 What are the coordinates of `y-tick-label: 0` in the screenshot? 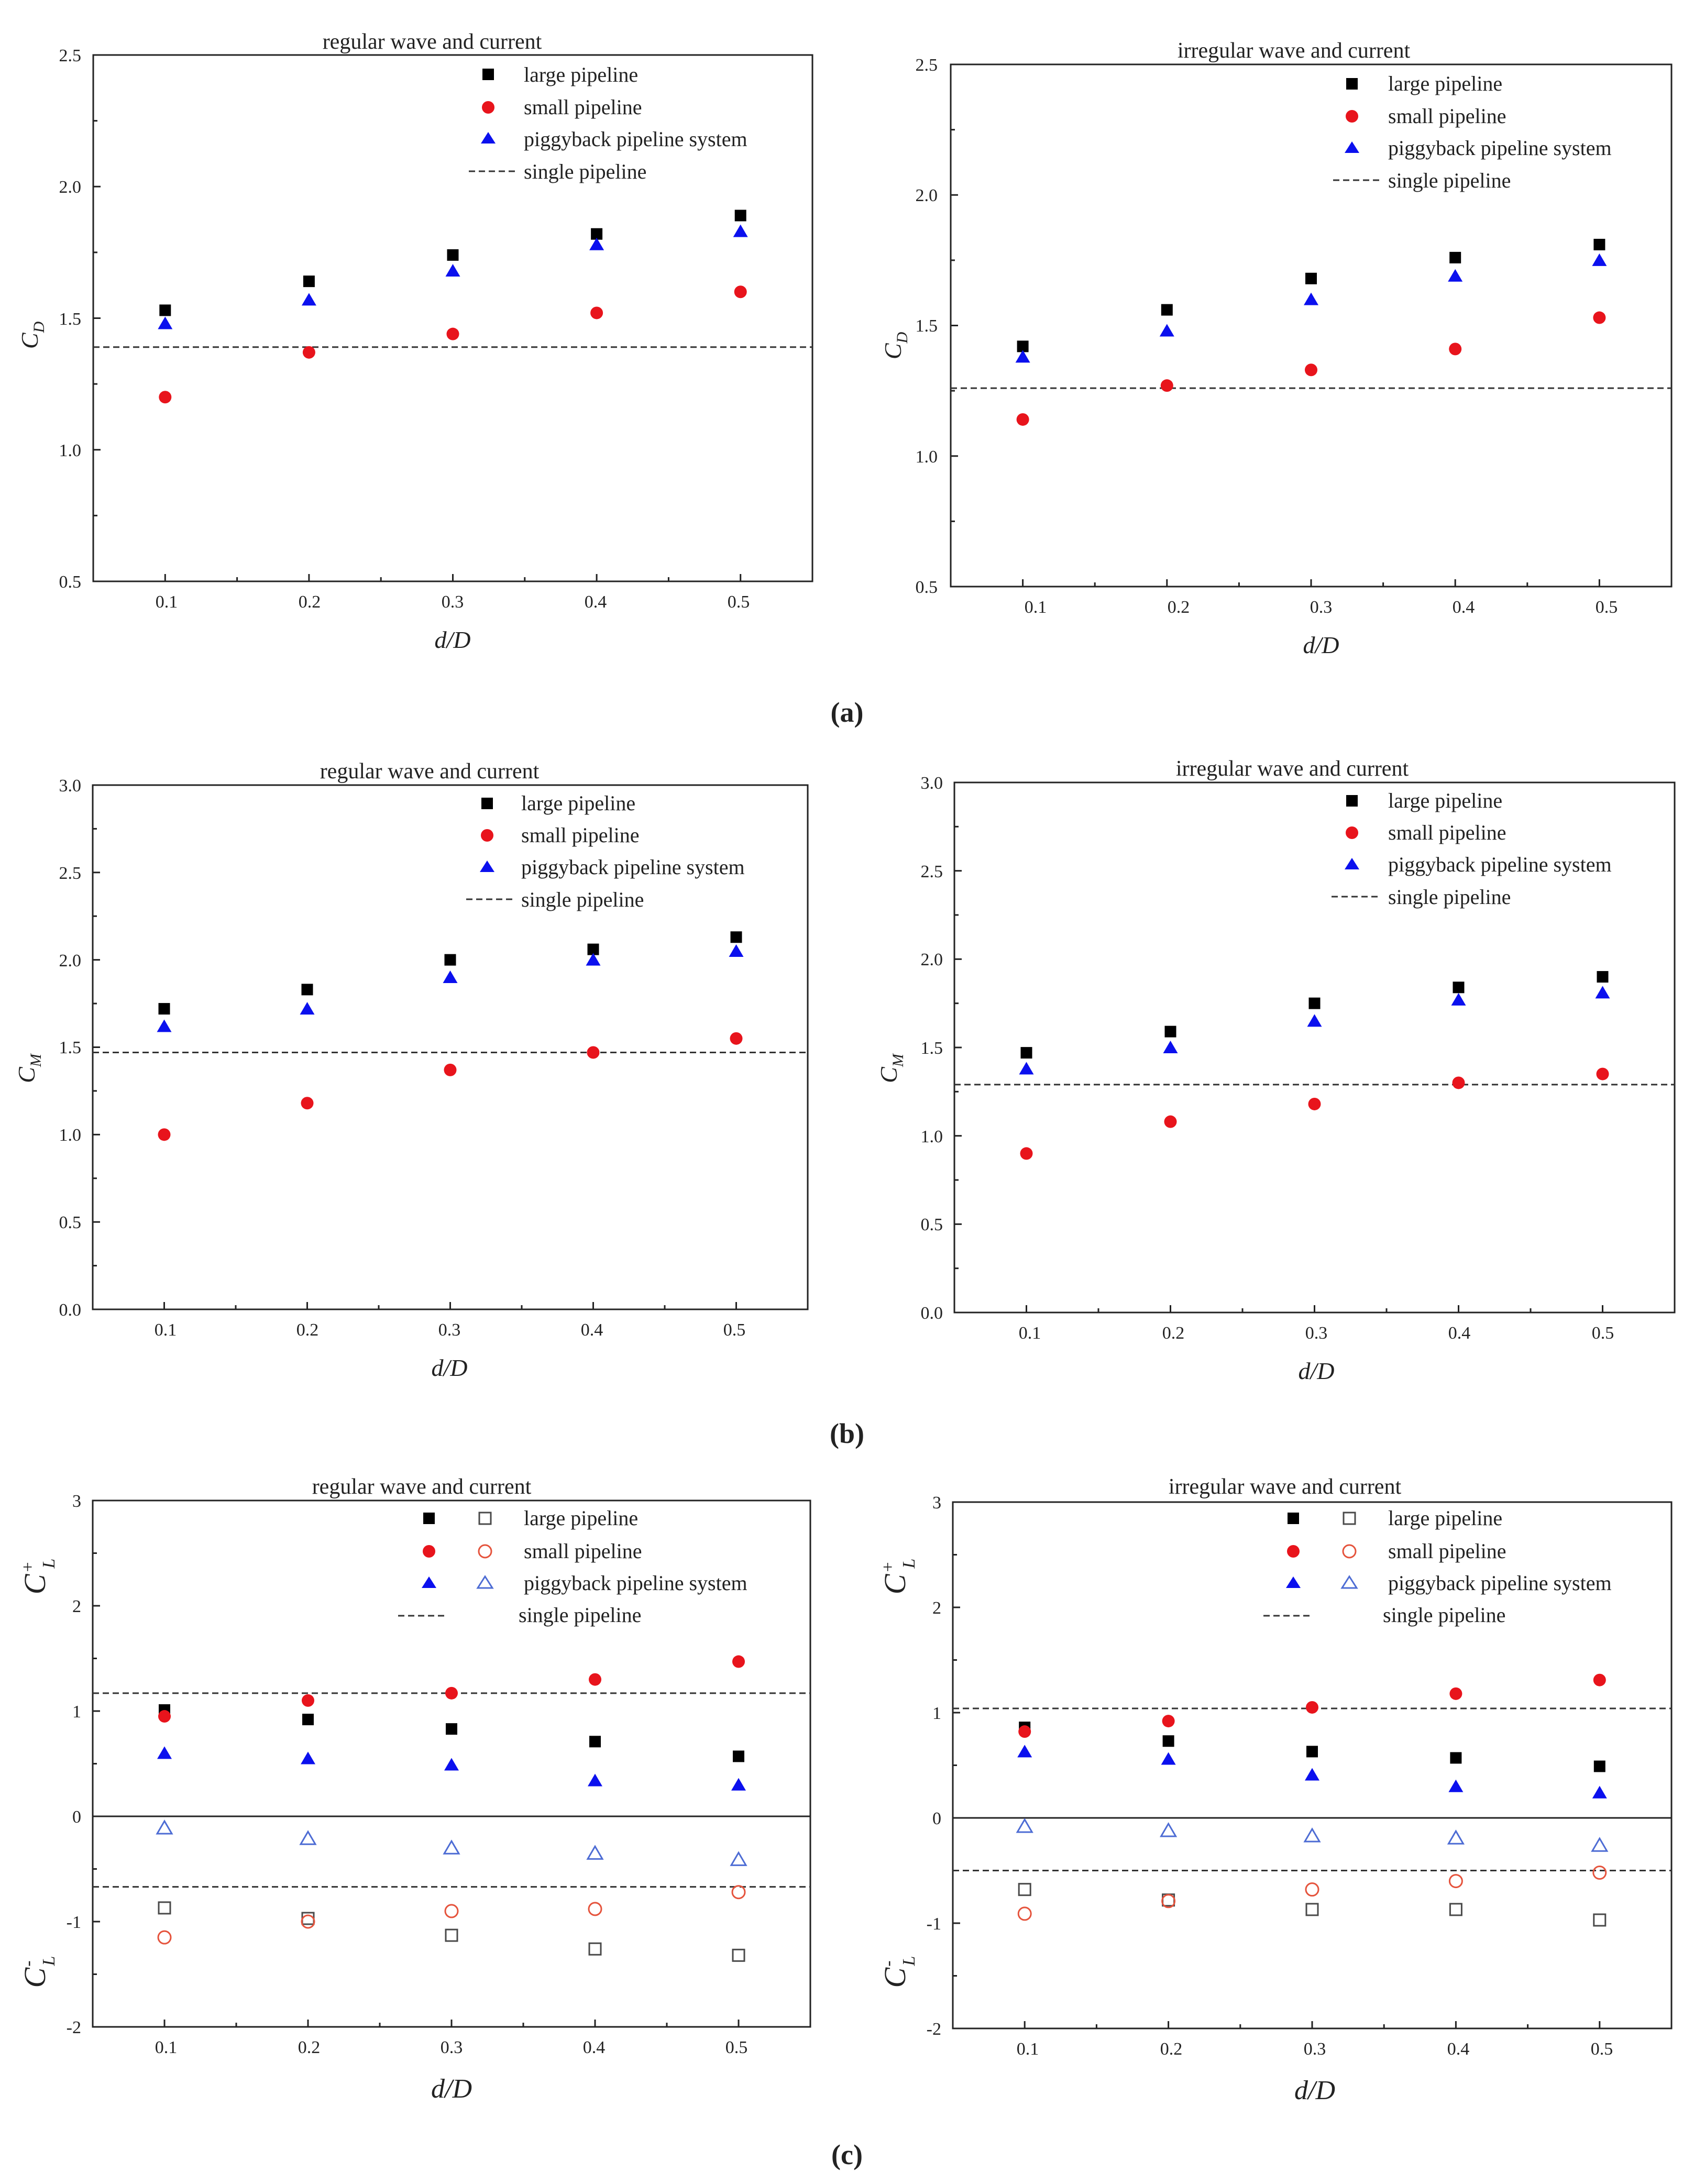 It's located at (937, 1819).